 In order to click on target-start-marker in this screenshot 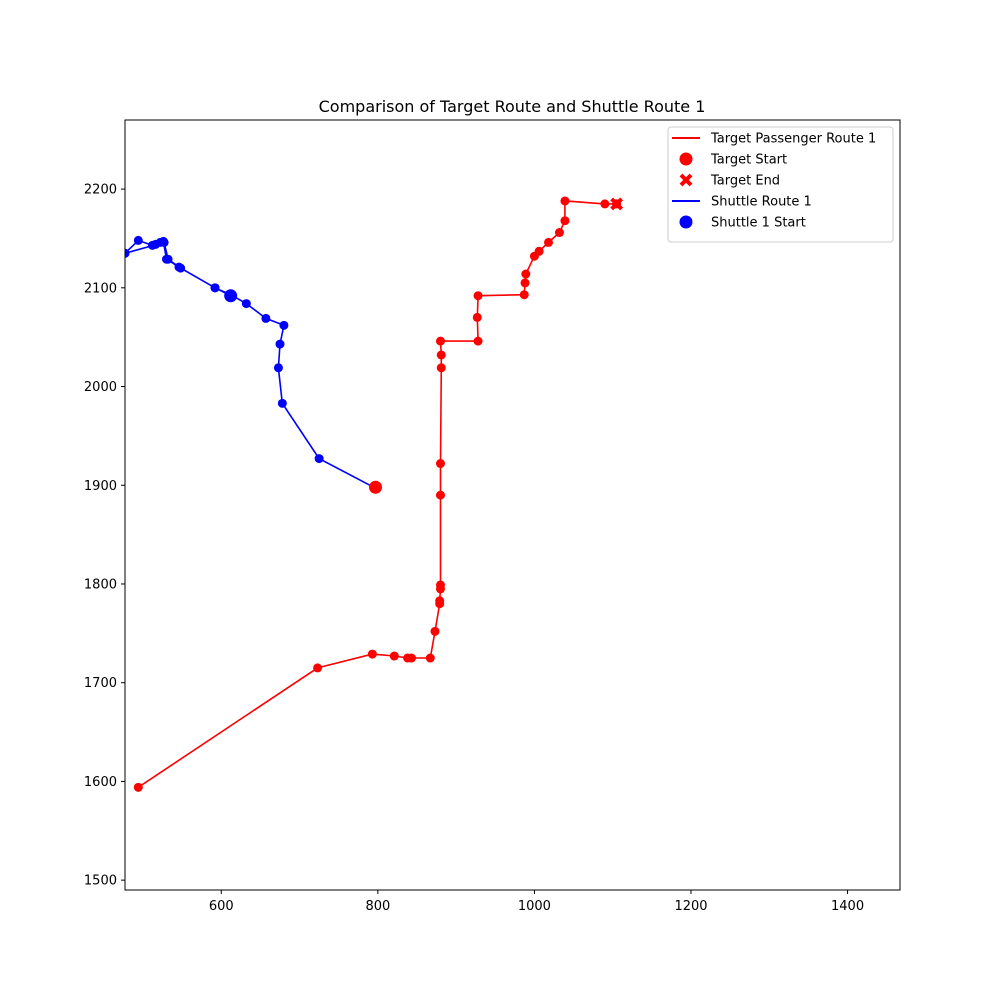, I will do `click(376, 487)`.